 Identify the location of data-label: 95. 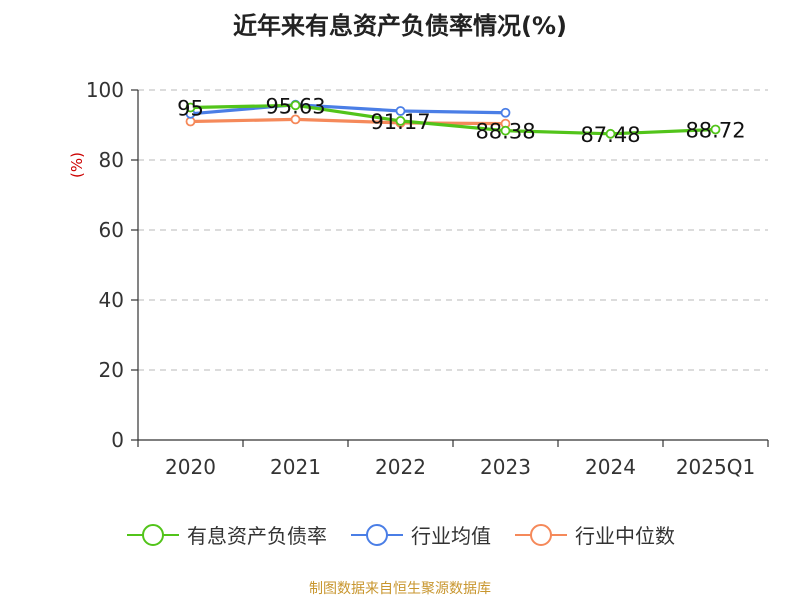
(190, 109).